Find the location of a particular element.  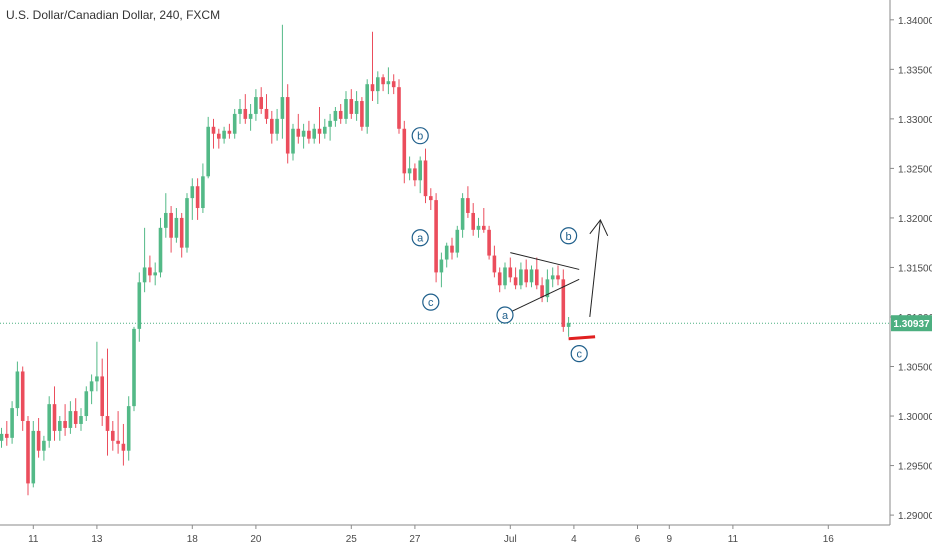

time-tick-label: 25 is located at coordinates (352, 539).